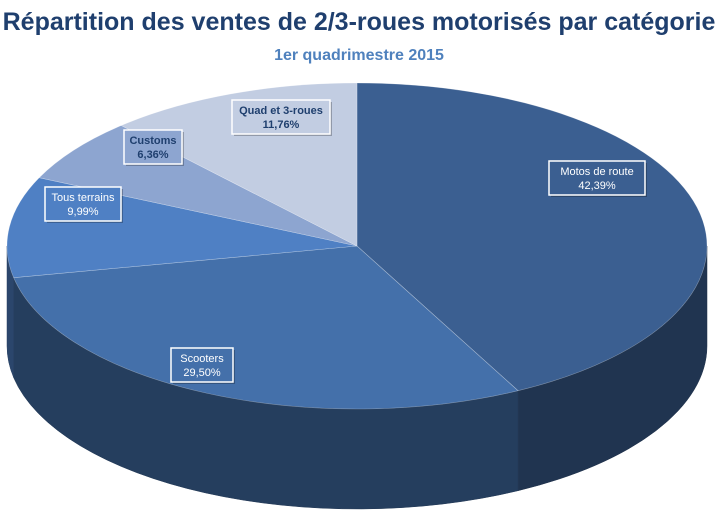 This screenshot has height=514, width=718. Describe the element at coordinates (359, 55) in the screenshot. I see `chart-subtitle: 1er quadrimestre 2015` at that location.